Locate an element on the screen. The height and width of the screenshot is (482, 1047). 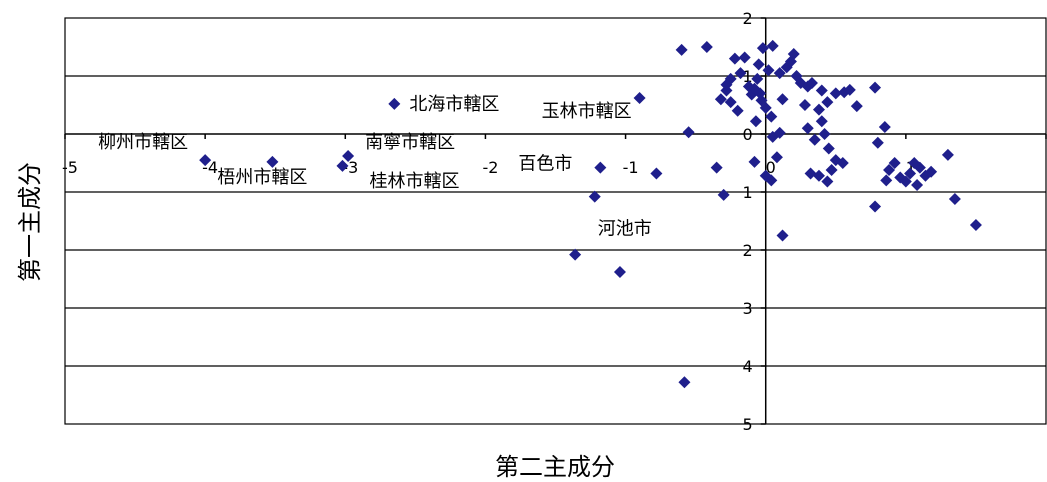
y-axis-ticks: 2 1 0 1 2 3 4 5 is located at coordinates (754, 221).